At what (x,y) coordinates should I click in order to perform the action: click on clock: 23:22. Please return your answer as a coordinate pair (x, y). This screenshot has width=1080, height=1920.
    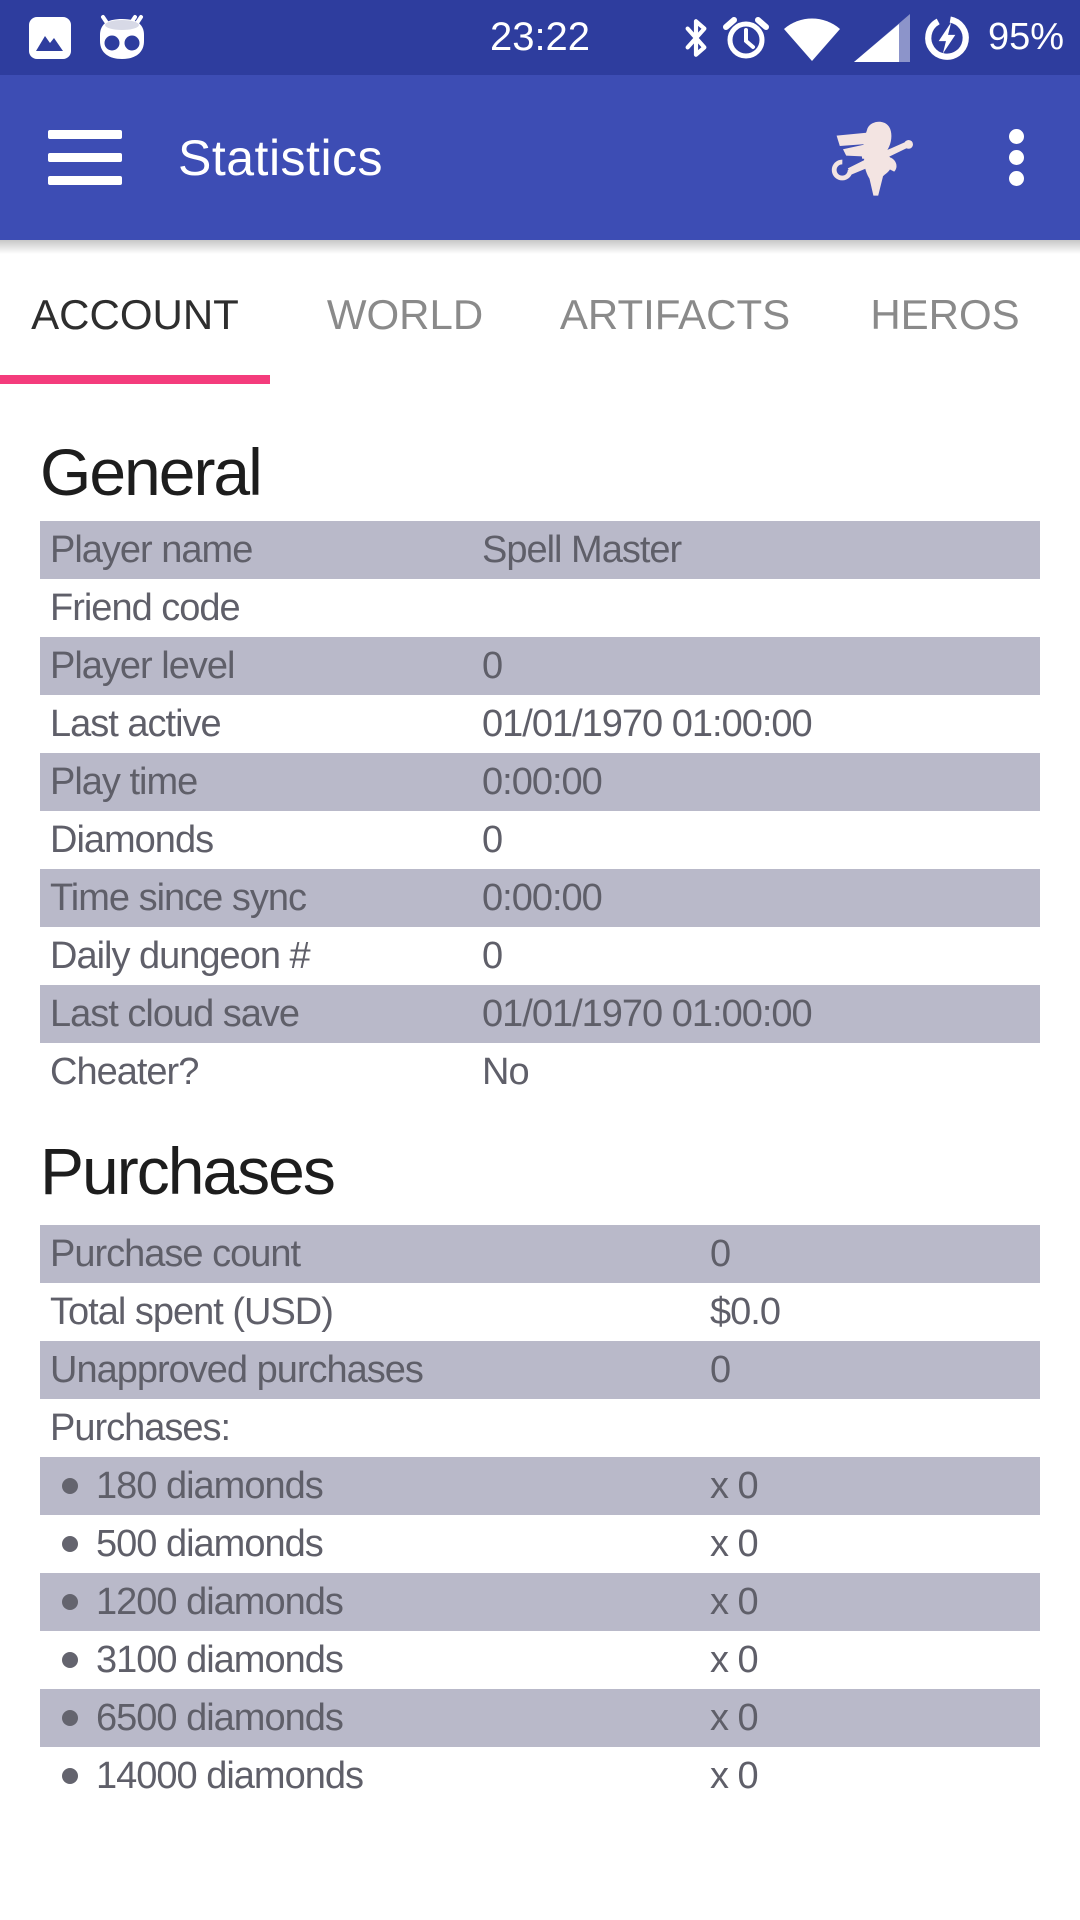
    Looking at the image, I should click on (540, 37).